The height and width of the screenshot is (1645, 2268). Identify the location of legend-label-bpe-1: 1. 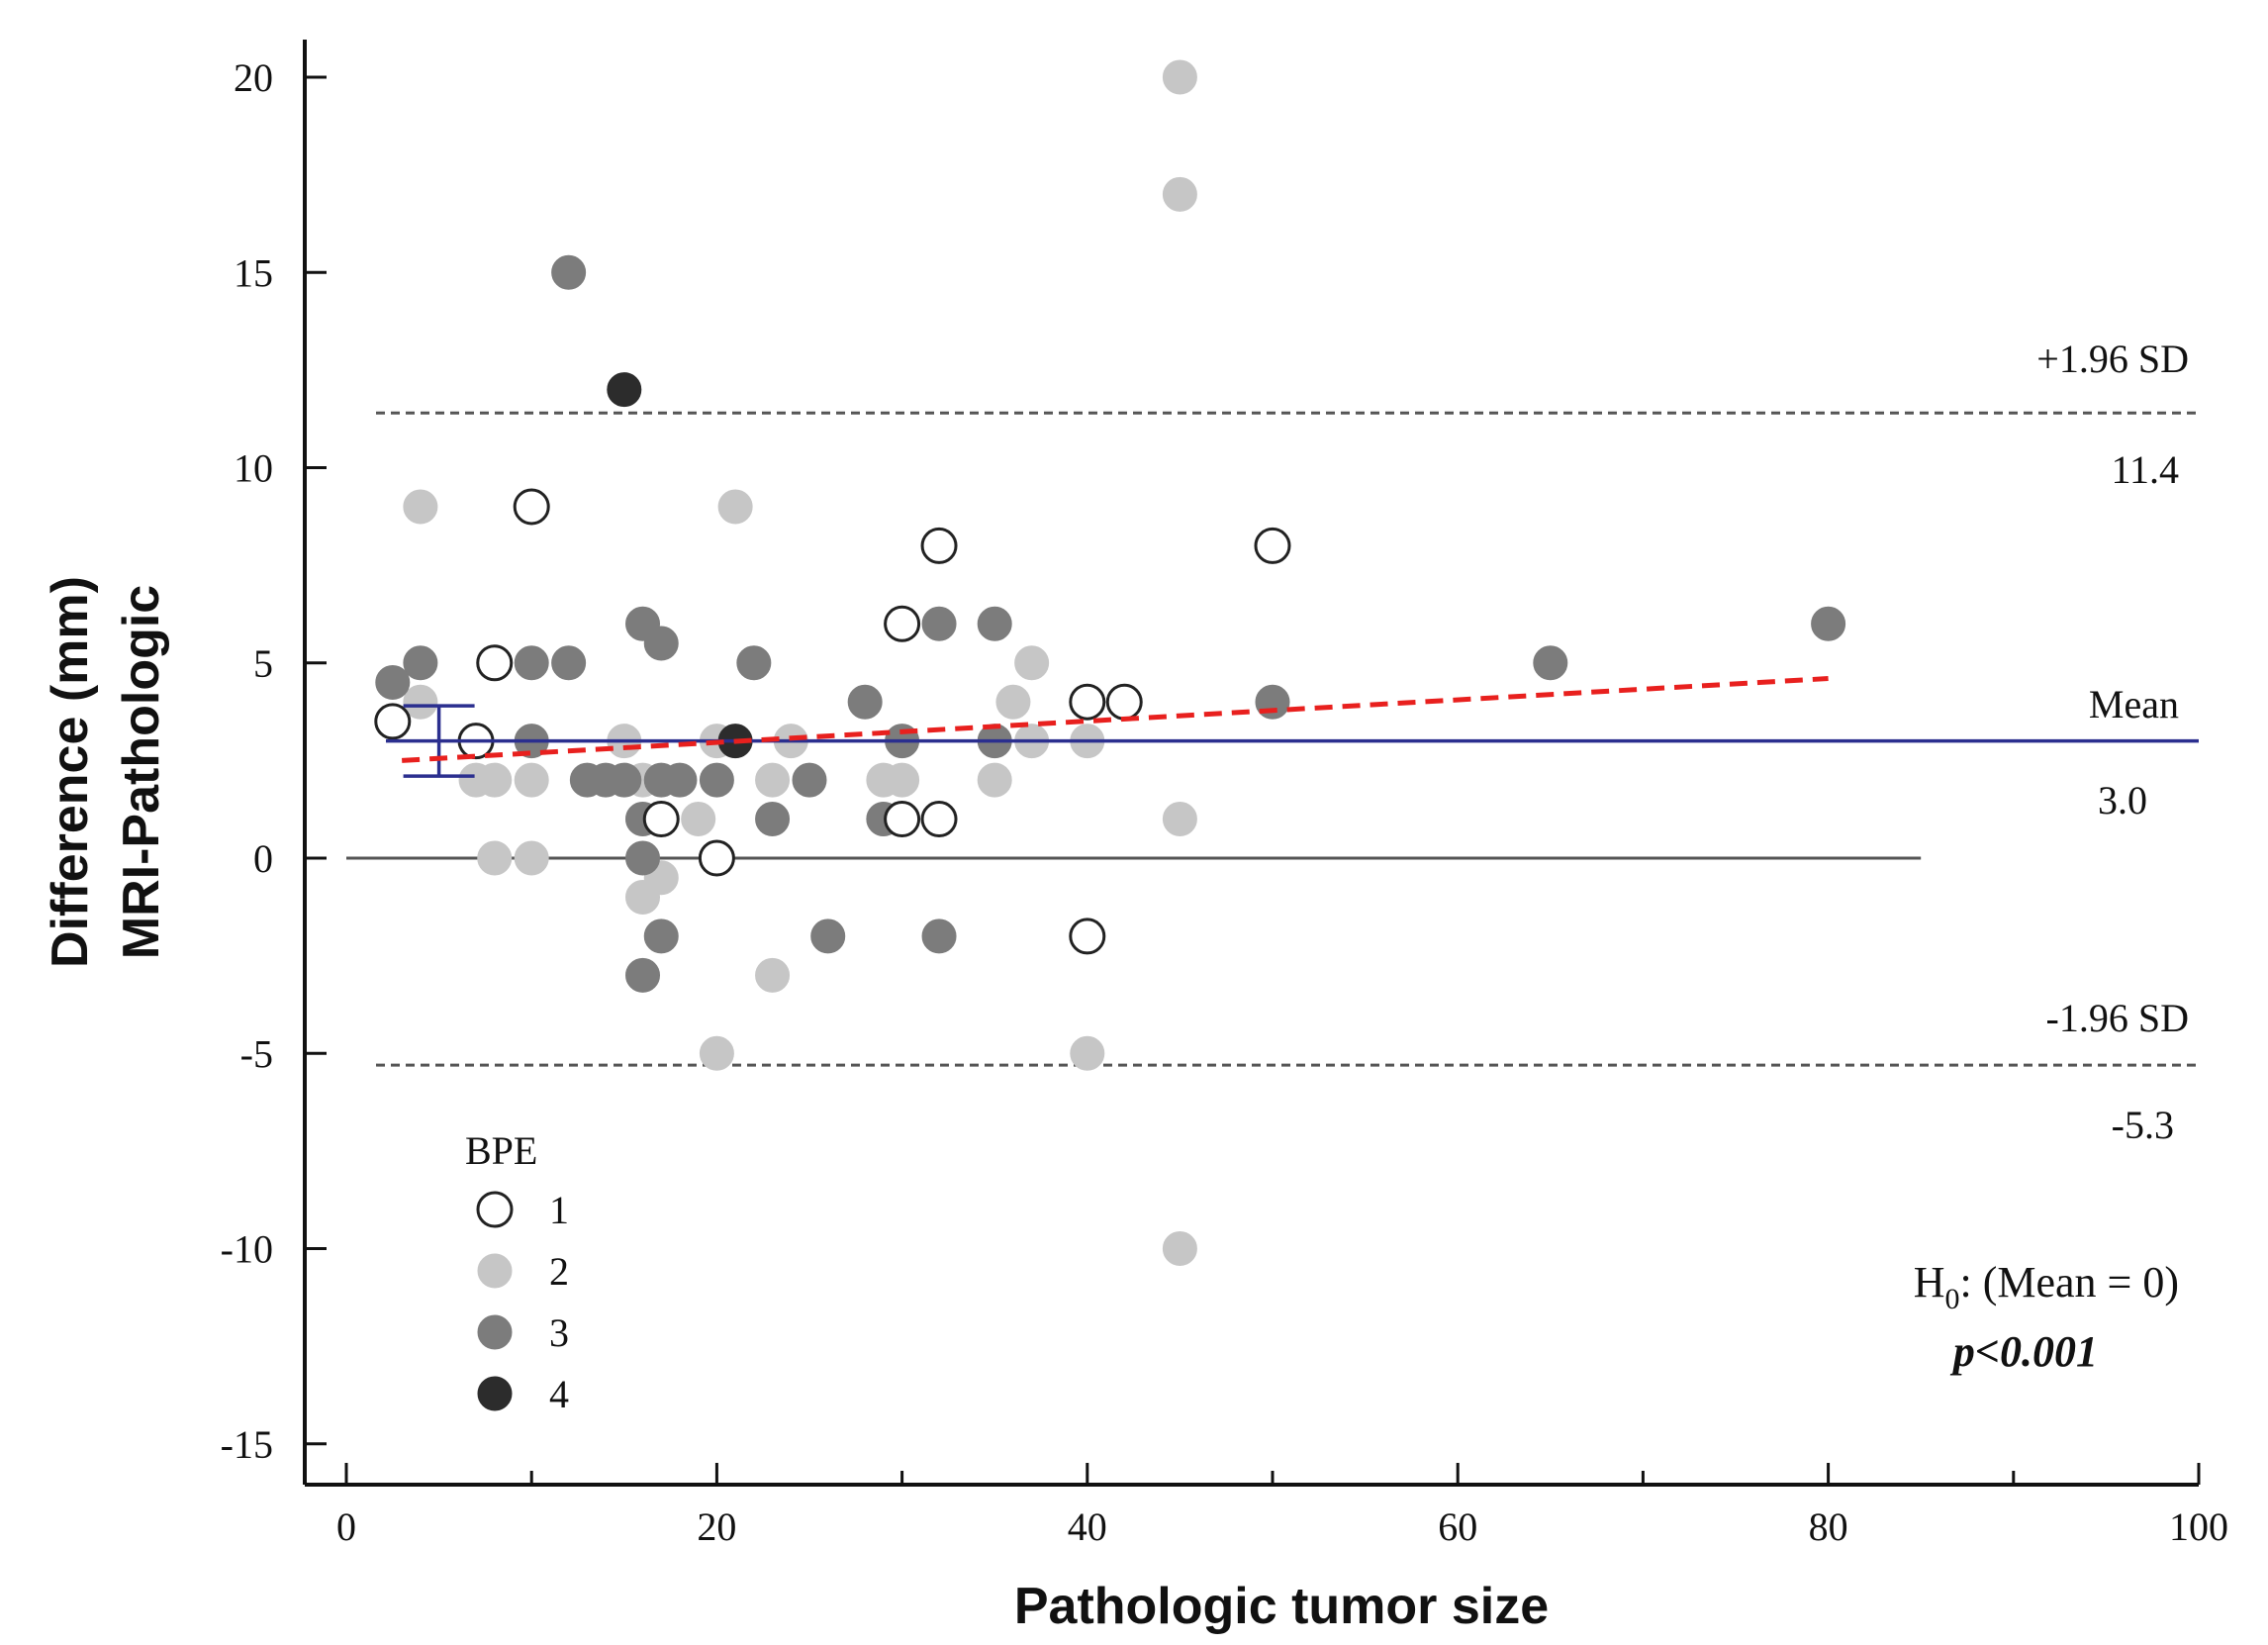
(559, 1210).